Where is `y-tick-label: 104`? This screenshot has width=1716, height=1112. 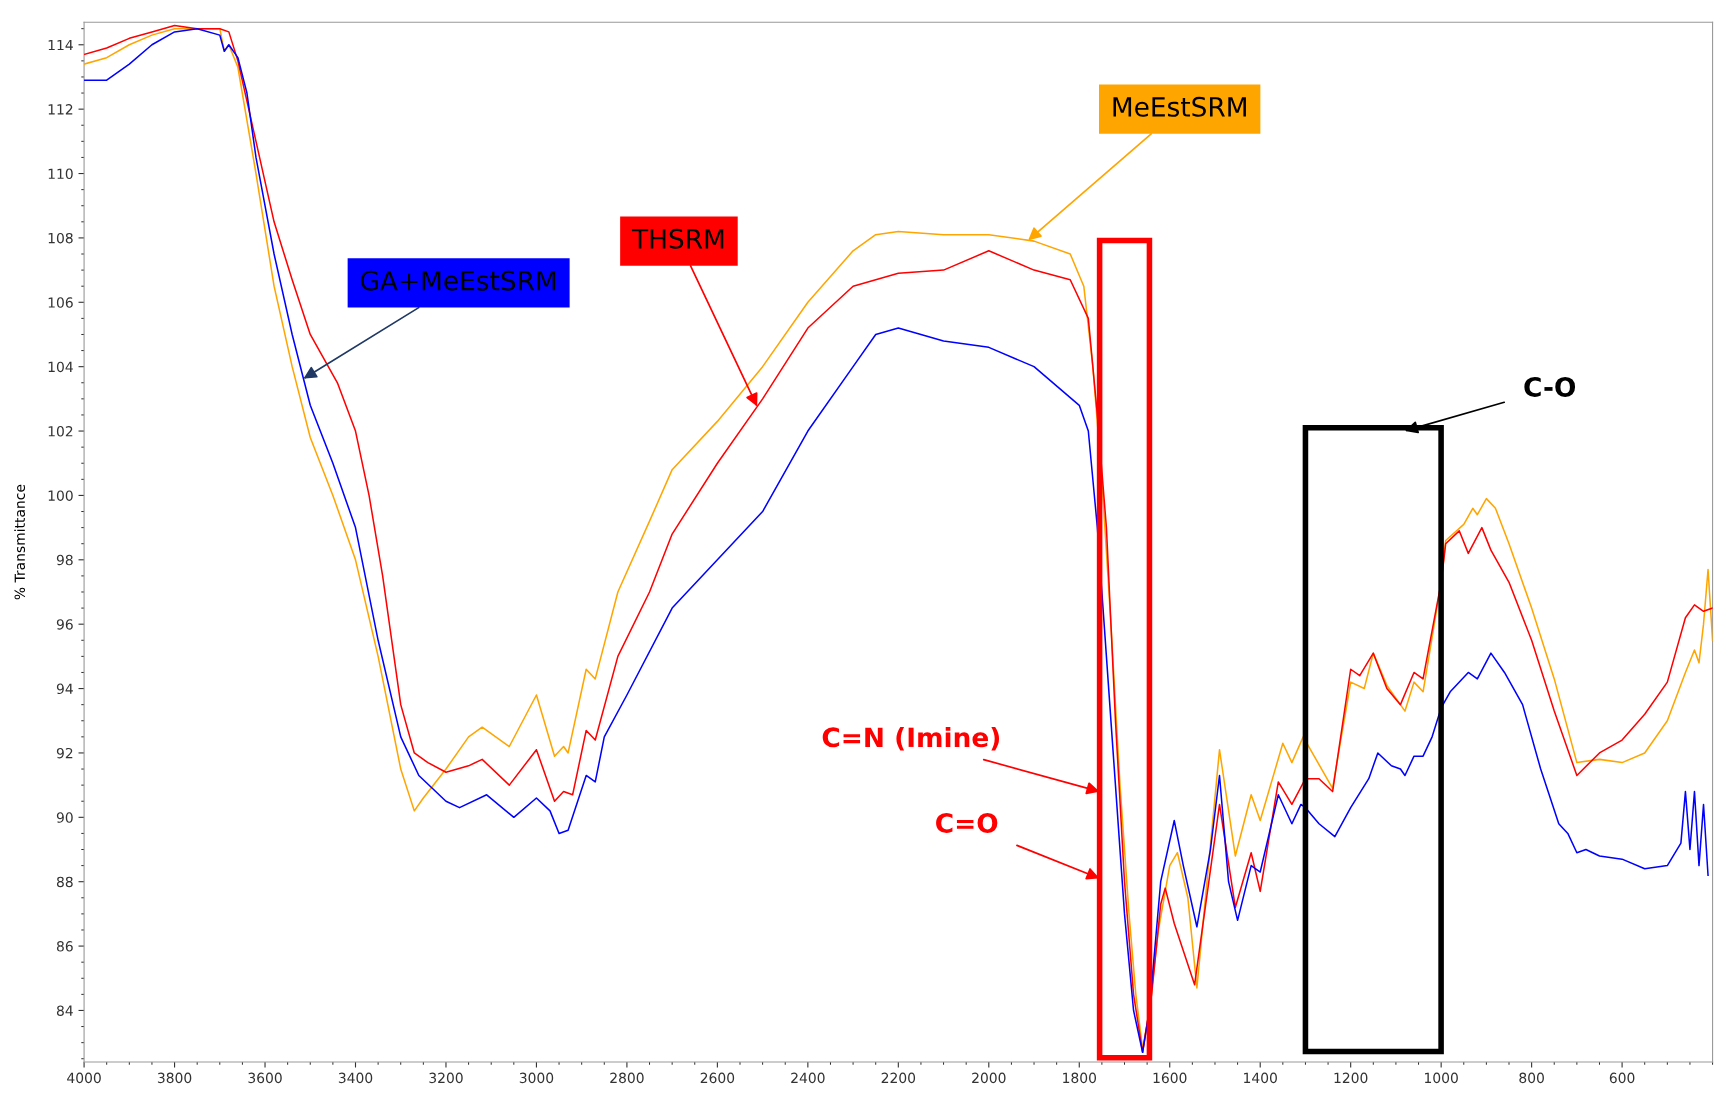 y-tick-label: 104 is located at coordinates (60, 367).